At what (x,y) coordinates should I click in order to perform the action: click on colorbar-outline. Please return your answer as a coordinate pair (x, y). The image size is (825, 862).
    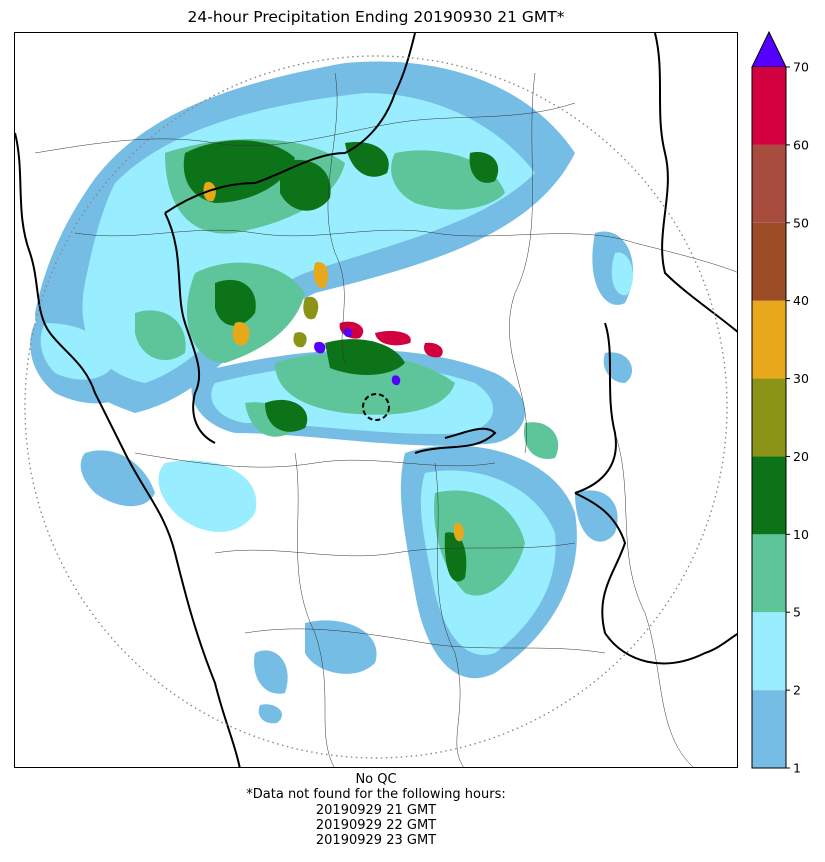
    Looking at the image, I should click on (769, 418).